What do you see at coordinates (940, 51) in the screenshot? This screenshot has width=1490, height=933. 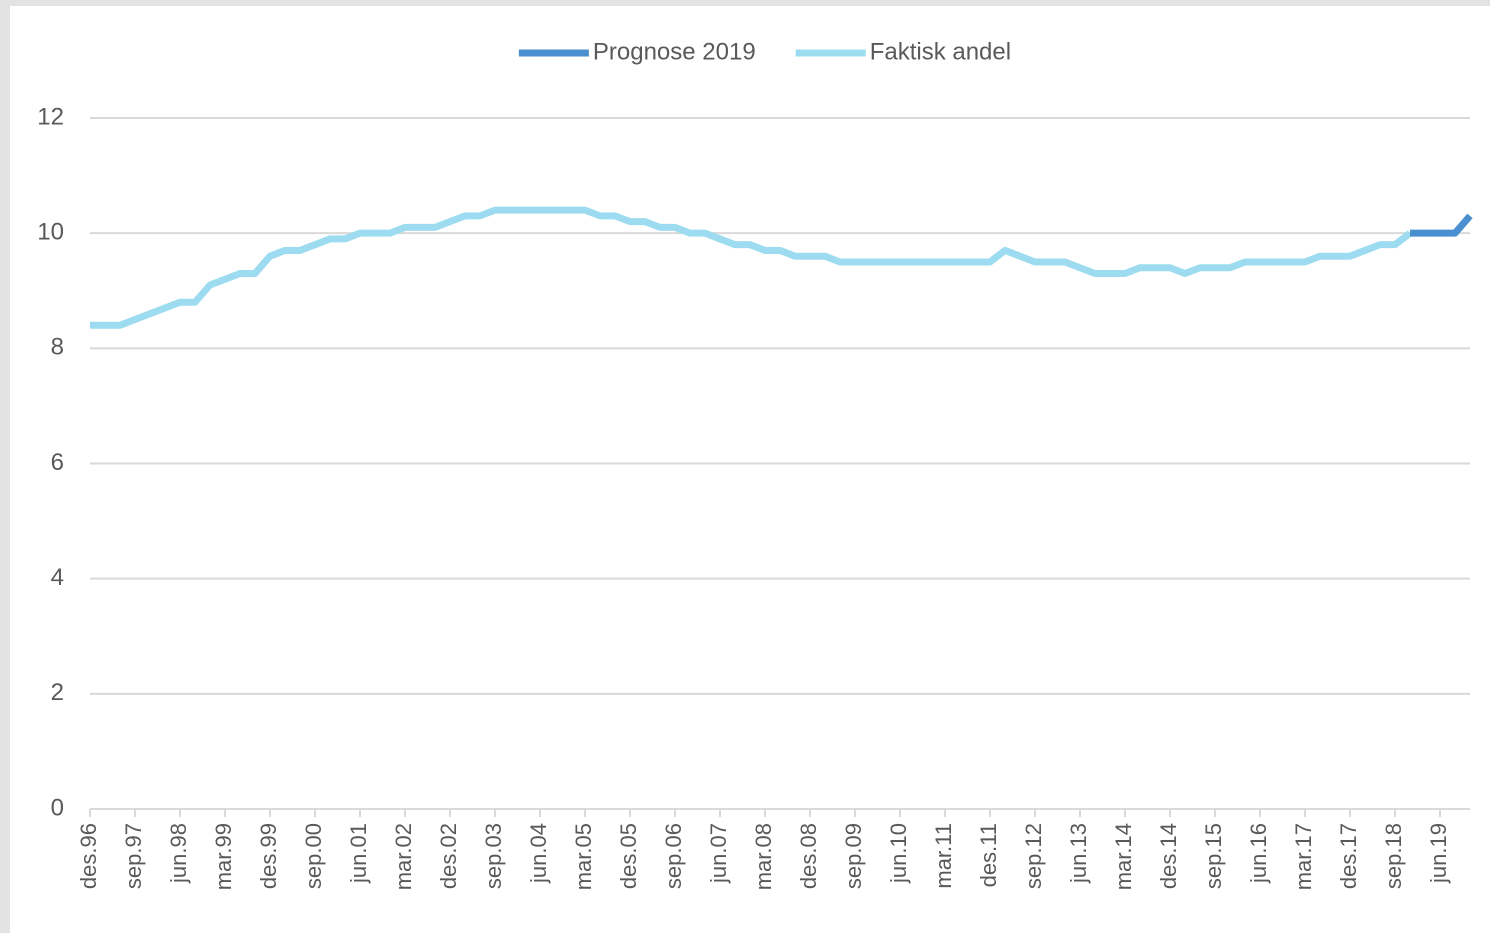 I see `legend-label: Faktisk andel` at bounding box center [940, 51].